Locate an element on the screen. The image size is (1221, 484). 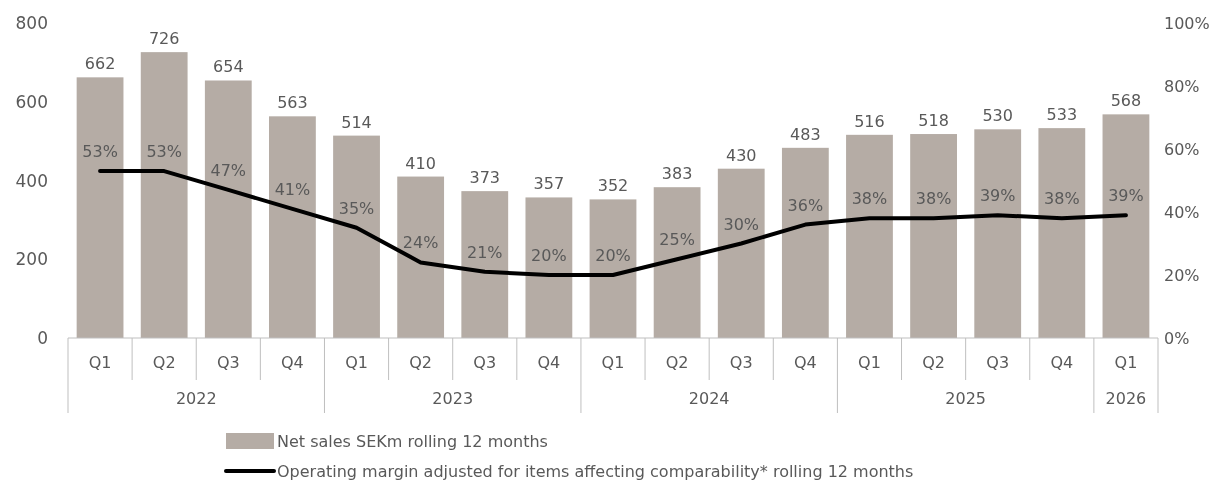
data-label: 25% is located at coordinates (677, 240).